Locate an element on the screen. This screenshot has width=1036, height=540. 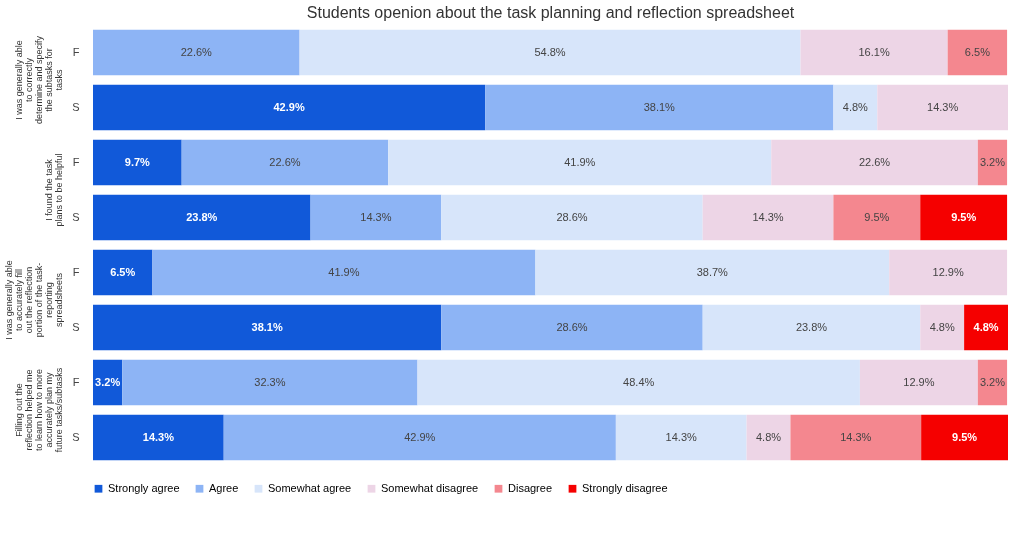
legend-label: Disagree is located at coordinates (530, 487).